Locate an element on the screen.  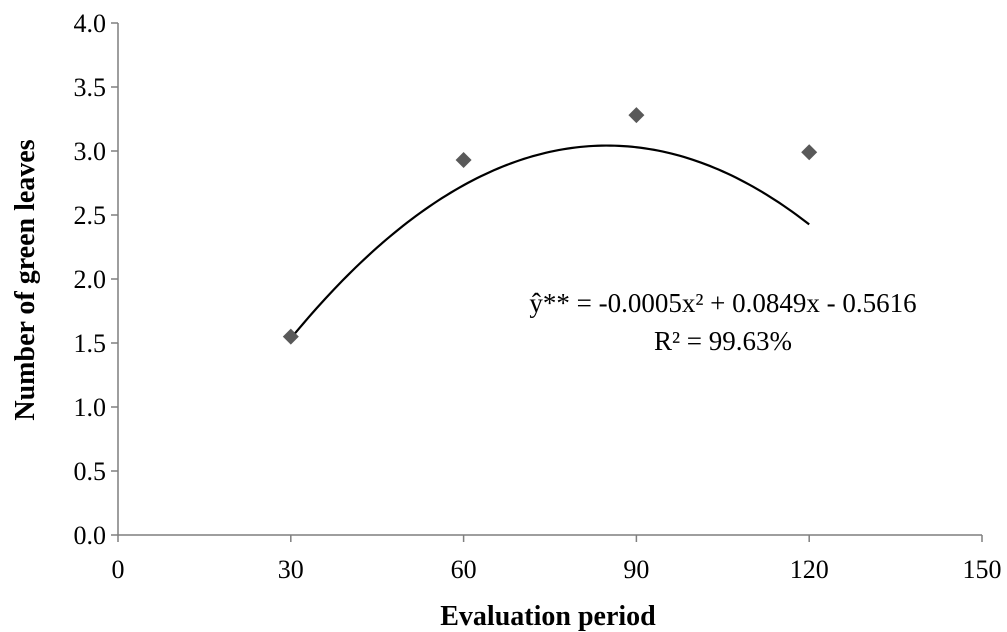
y-axis-ticks: 0.0 0.5 1.0 1.5 2.0 2.5 3.0 3.5 4.0 is located at coordinates (96, 279).